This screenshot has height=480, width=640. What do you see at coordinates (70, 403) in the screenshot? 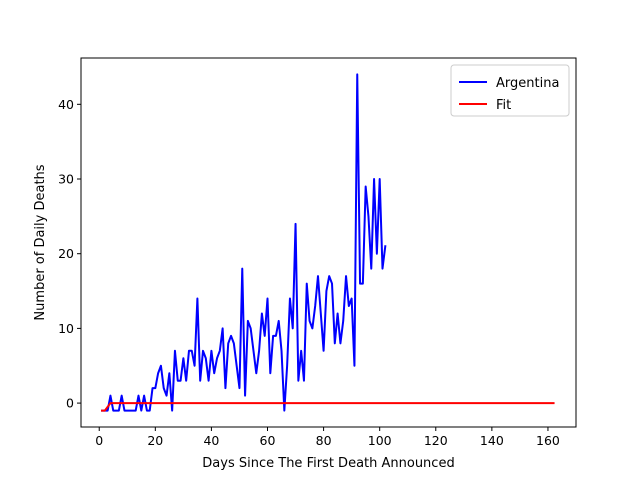
I see `y-tick-label: 0` at bounding box center [70, 403].